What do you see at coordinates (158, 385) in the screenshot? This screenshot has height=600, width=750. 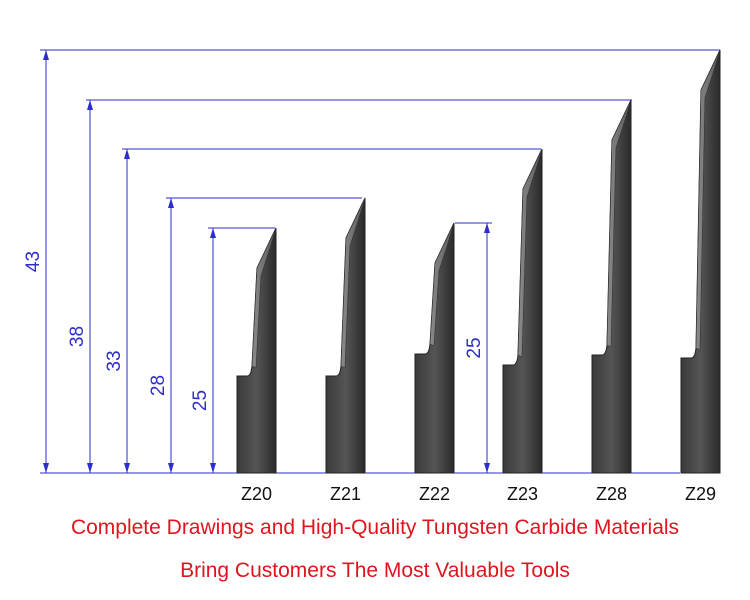 I see `dimension-label: 28` at bounding box center [158, 385].